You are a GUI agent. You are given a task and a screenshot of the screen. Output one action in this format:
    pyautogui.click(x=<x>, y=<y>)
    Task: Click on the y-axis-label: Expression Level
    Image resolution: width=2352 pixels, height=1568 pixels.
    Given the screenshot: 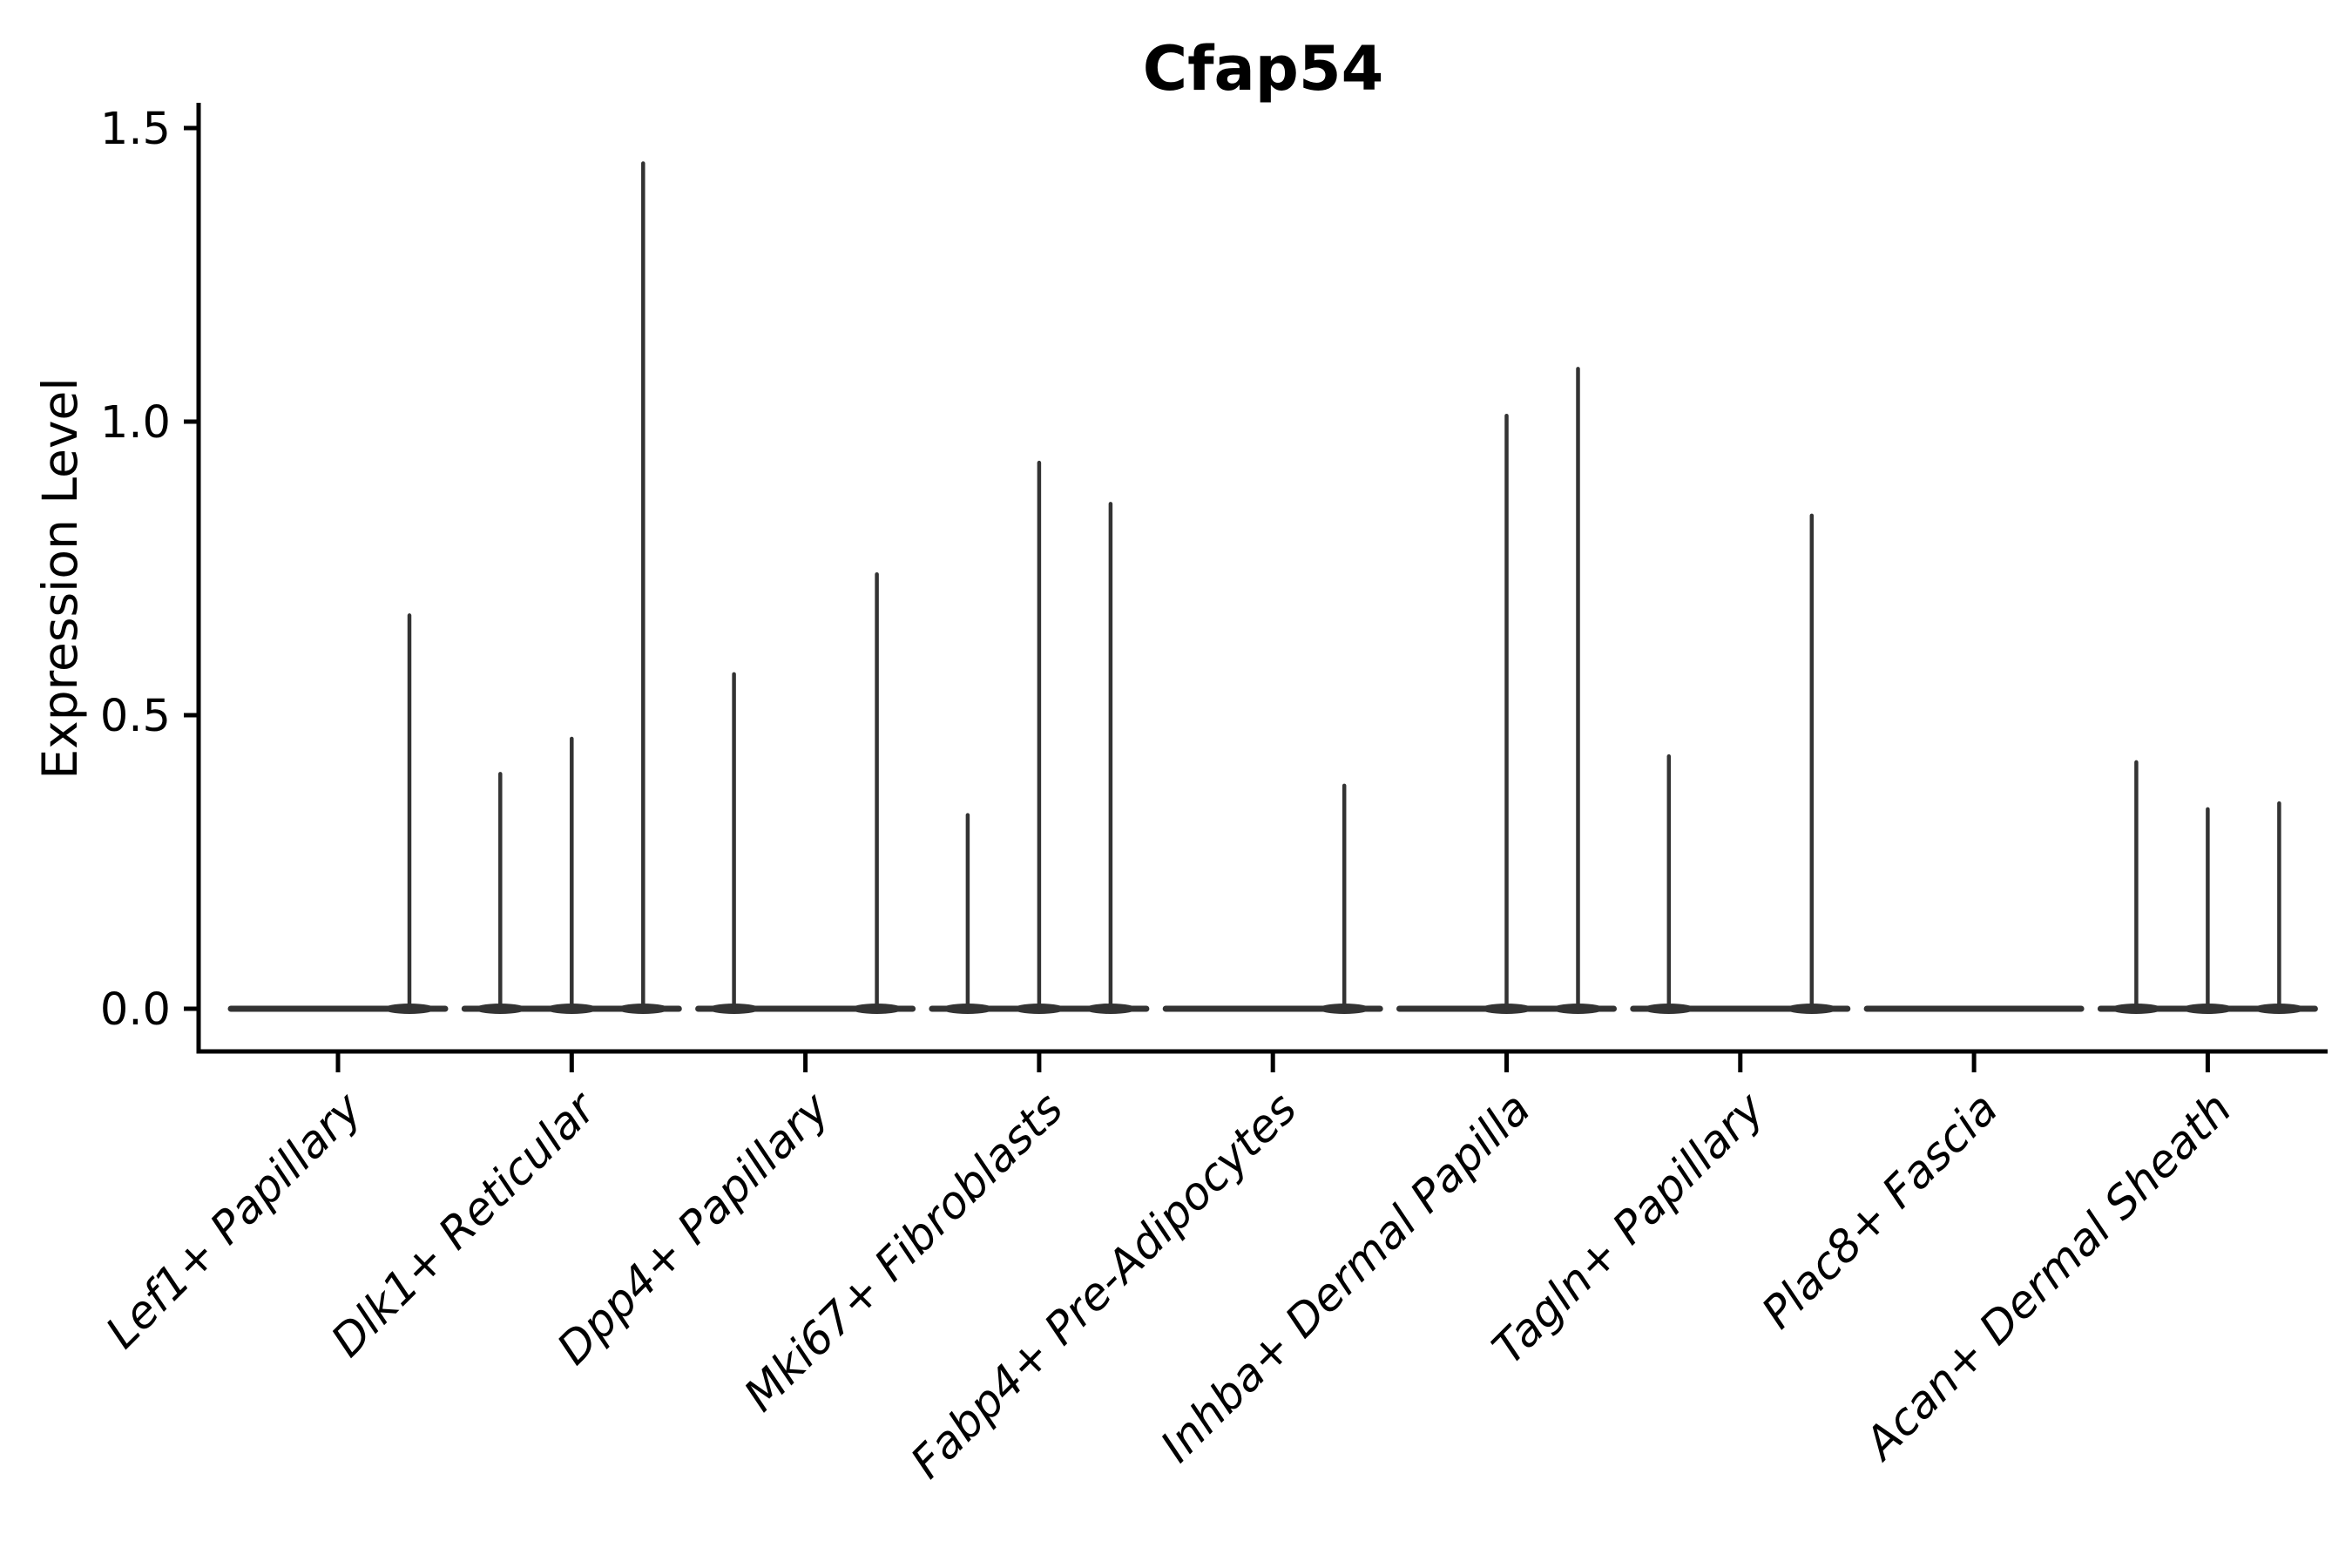 What is the action you would take?
    pyautogui.click(x=60, y=578)
    